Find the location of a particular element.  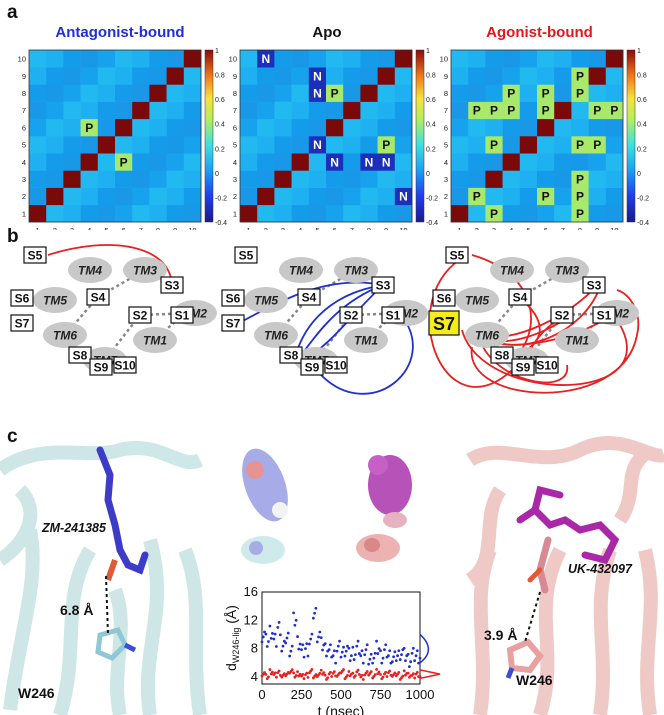

site-label: S2 is located at coordinates (140, 316).